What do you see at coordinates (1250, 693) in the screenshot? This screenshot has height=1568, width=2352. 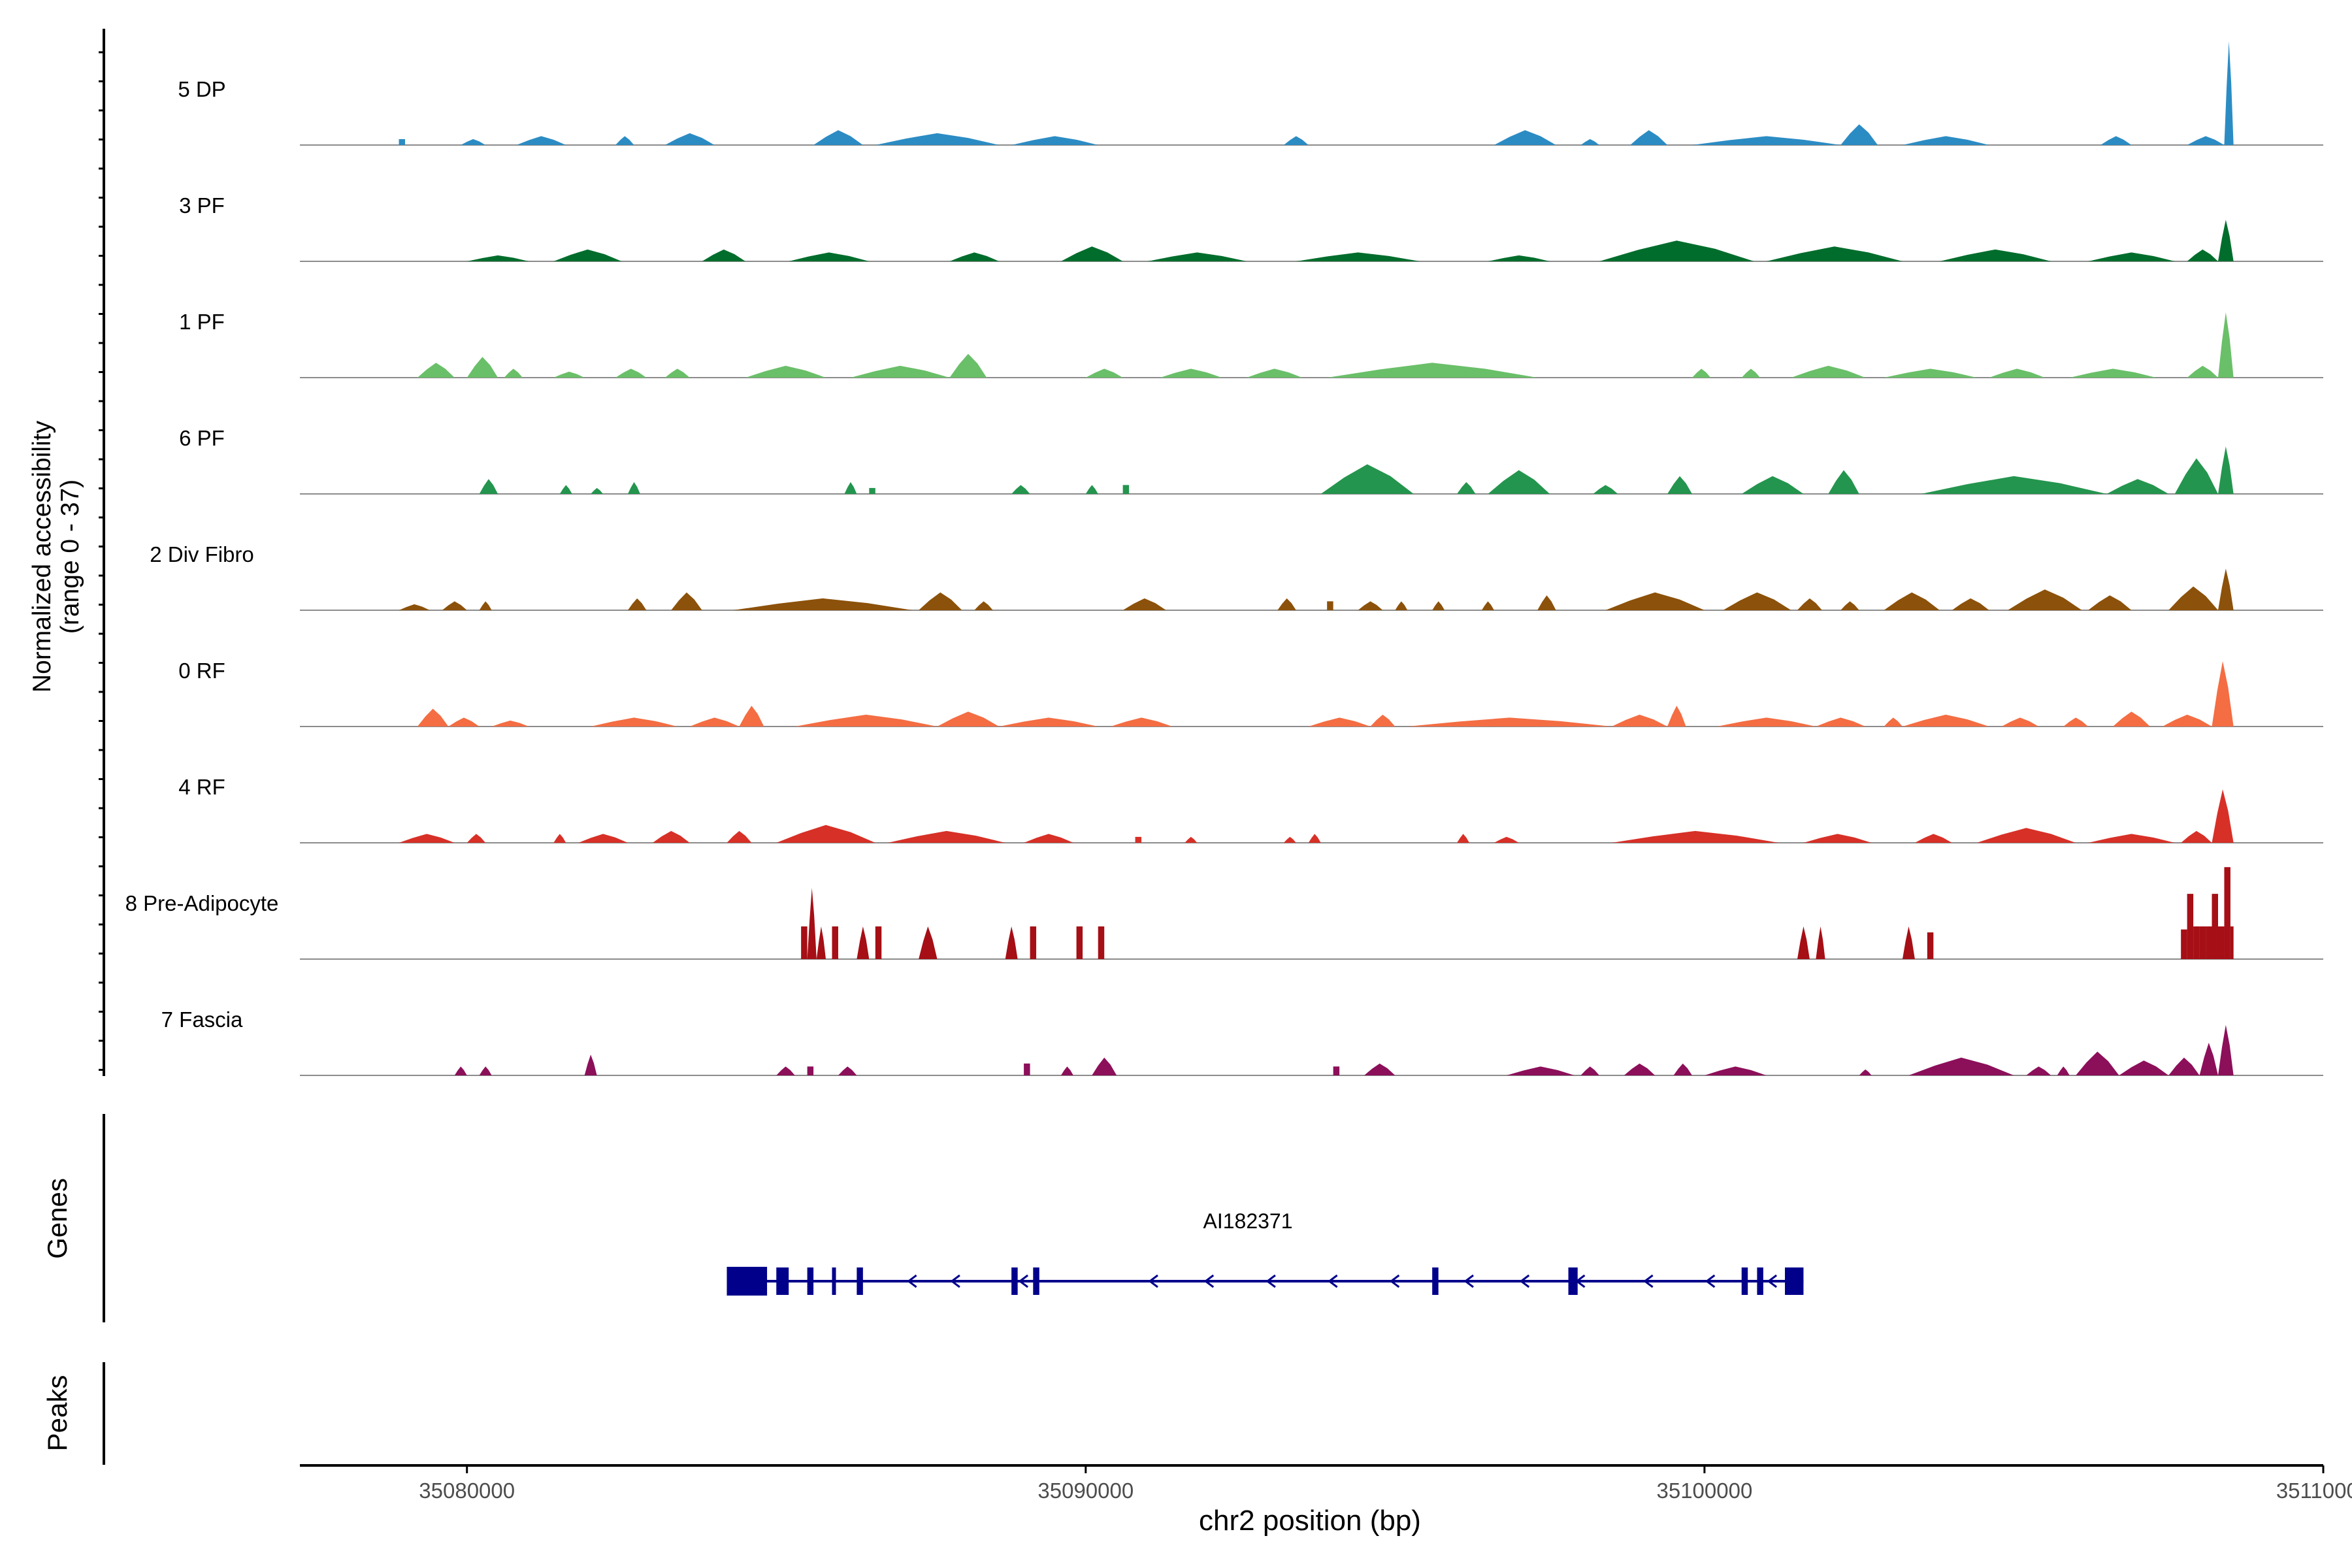 I see `track-0-rf: 0 RF` at bounding box center [1250, 693].